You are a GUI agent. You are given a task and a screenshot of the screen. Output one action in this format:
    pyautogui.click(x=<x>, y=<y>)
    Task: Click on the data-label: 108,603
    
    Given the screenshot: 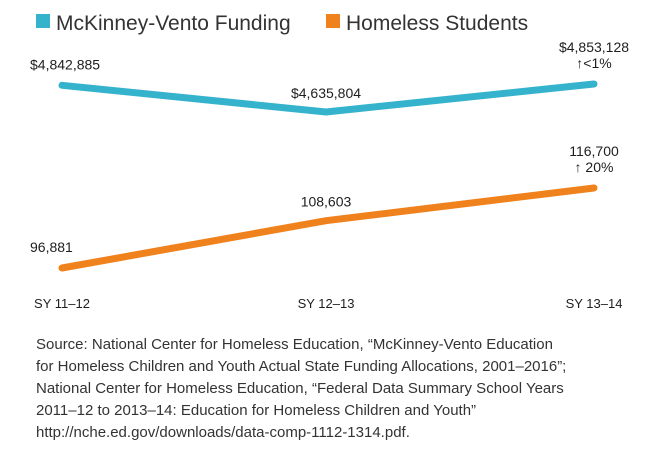 What is the action you would take?
    pyautogui.click(x=326, y=202)
    